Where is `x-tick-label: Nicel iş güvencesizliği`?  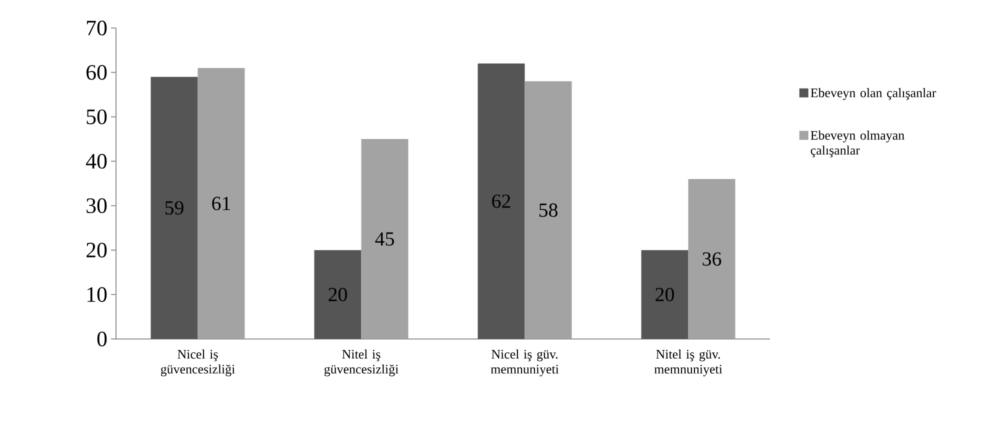 x-tick-label: Nicel iş güvencesizliği is located at coordinates (197, 363).